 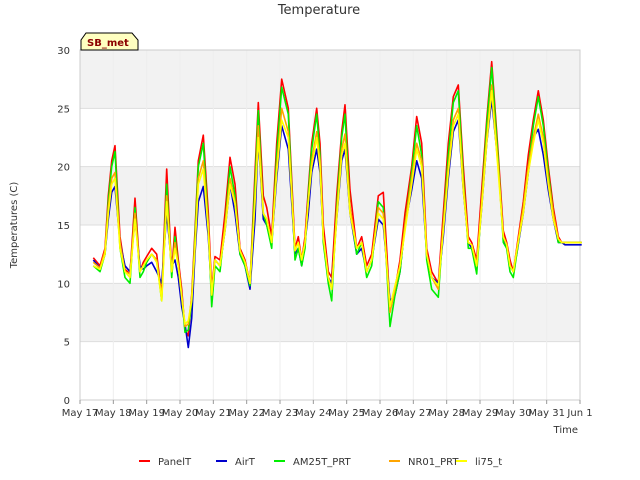 What do you see at coordinates (513, 413) in the screenshot?
I see `x-tick-label: May 30` at bounding box center [513, 413].